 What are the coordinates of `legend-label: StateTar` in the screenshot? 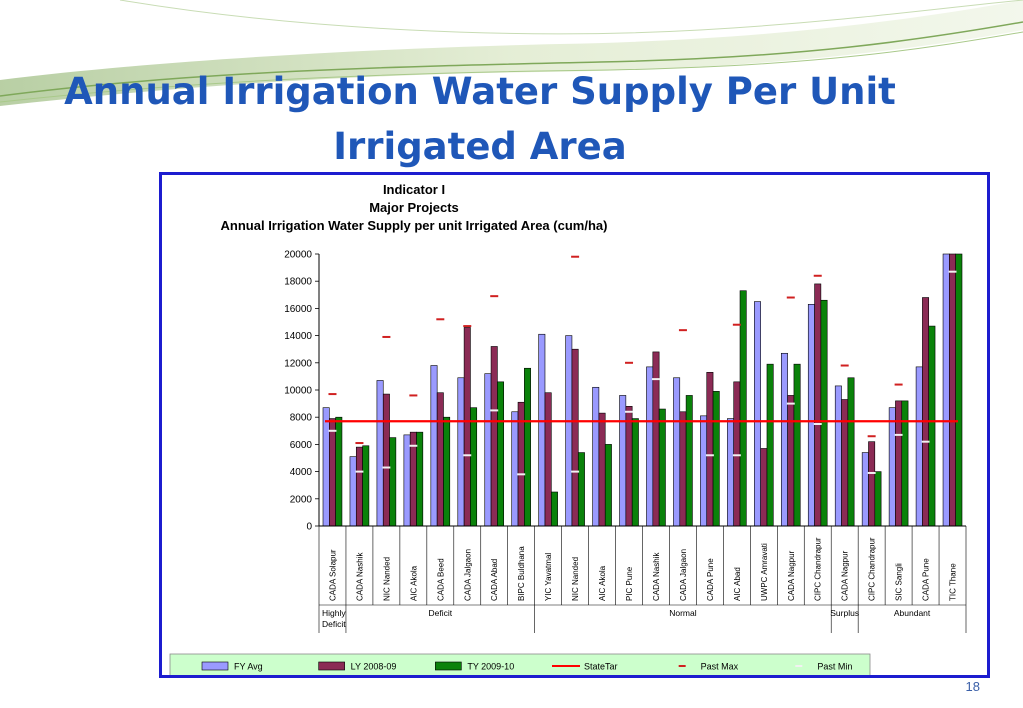 It's located at (601, 667).